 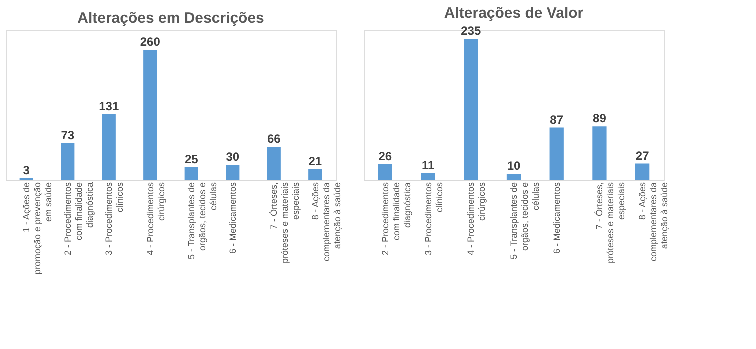 What do you see at coordinates (643, 155) in the screenshot?
I see `data-label: 27` at bounding box center [643, 155].